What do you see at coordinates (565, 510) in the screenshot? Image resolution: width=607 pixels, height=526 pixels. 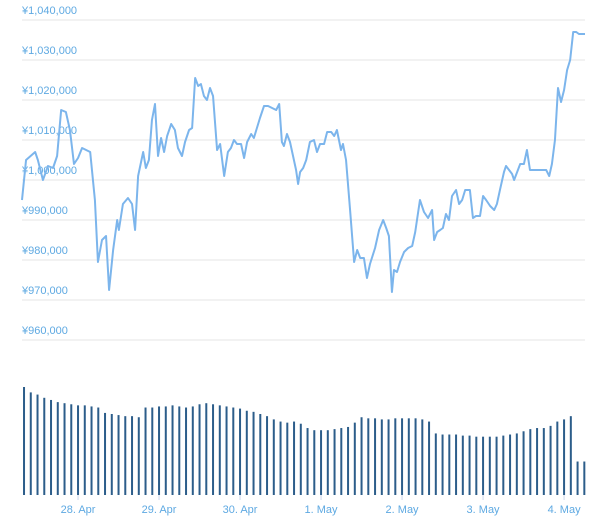 I see `x-tick-label: 4. May` at bounding box center [565, 510].